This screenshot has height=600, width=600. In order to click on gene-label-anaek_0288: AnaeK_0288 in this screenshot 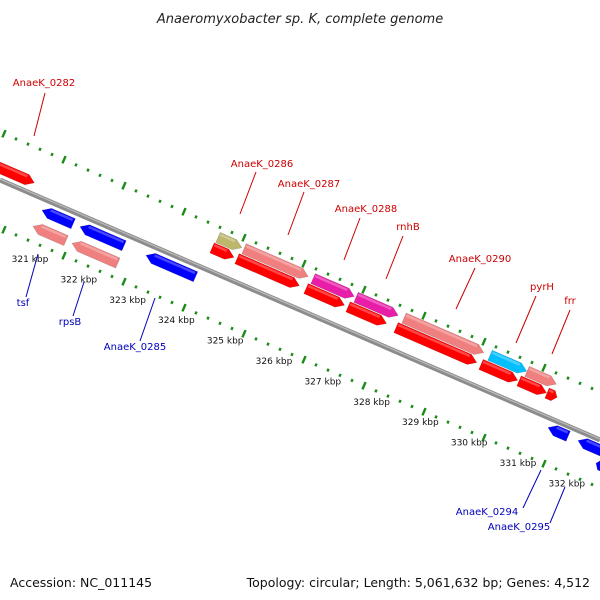, I will do `click(366, 209)`.